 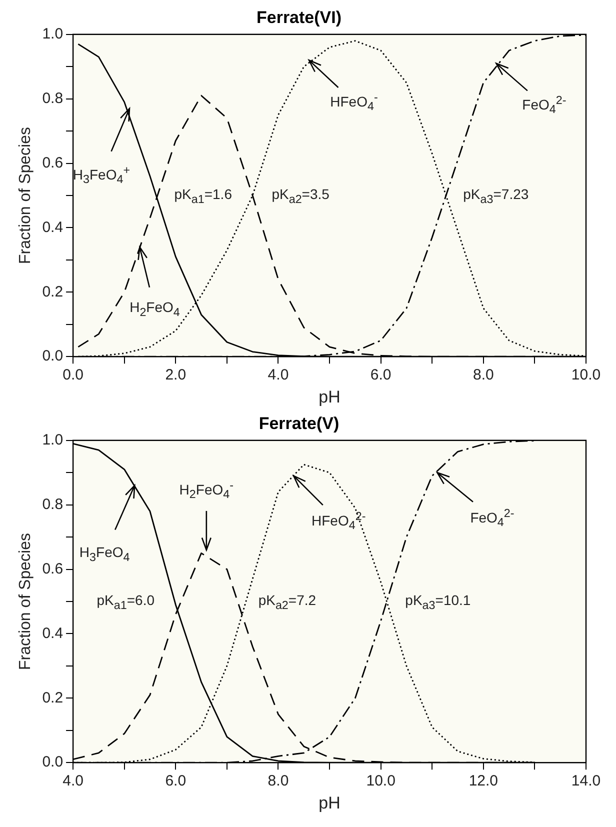 I want to click on annotation: pK$_{a3}$=7.23, so click(x=496, y=196).